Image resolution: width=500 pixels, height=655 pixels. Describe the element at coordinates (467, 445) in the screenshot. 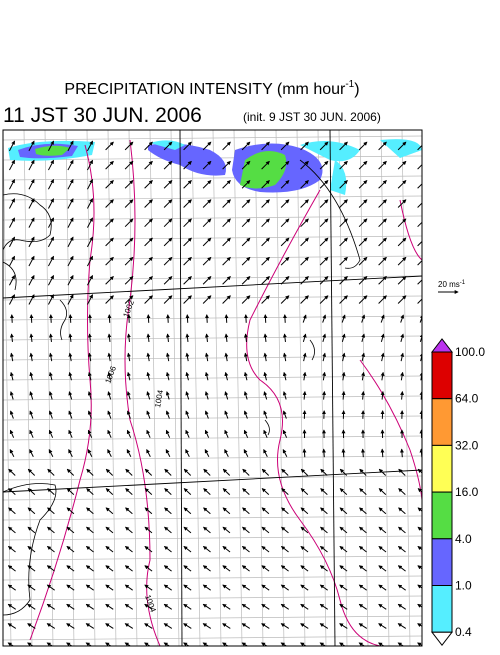

I see `legend-label: 32.0` at that location.